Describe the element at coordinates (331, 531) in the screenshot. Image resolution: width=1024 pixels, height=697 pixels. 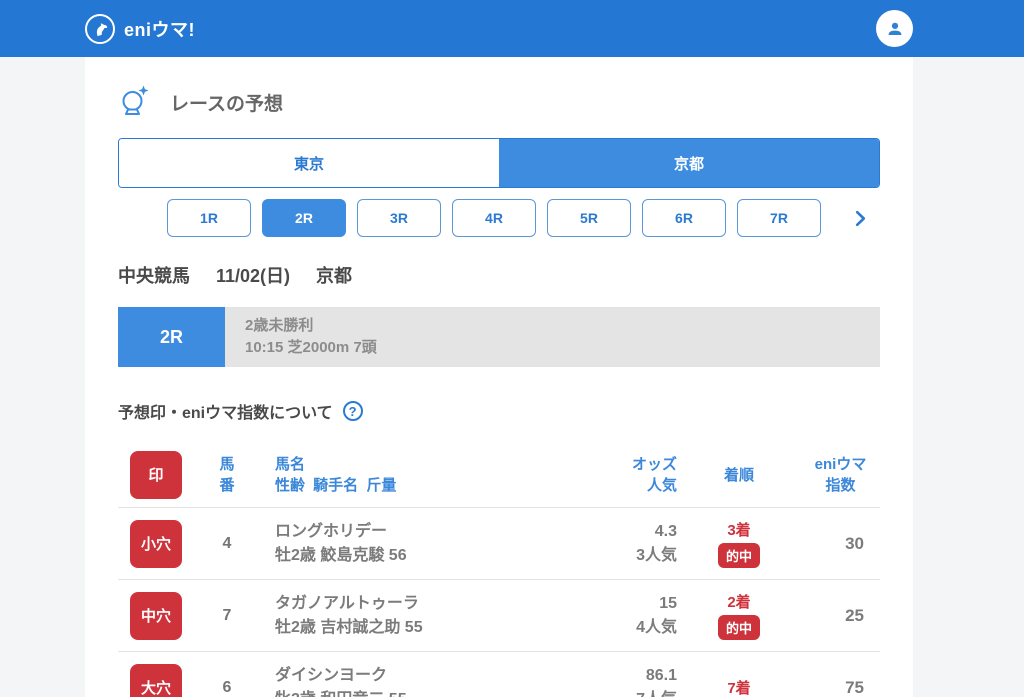
I see `horse-name: ロングホリデー` at that location.